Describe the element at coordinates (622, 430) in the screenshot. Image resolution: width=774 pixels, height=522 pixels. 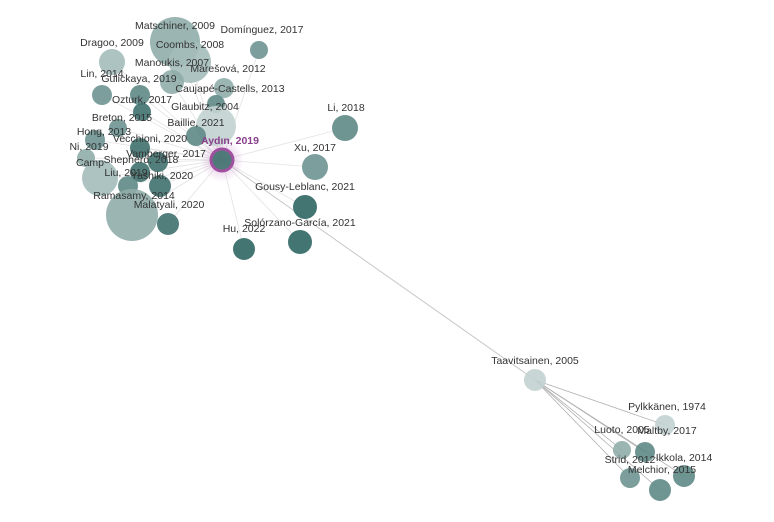
I see `paper-label: Luoto, 2005` at that location.